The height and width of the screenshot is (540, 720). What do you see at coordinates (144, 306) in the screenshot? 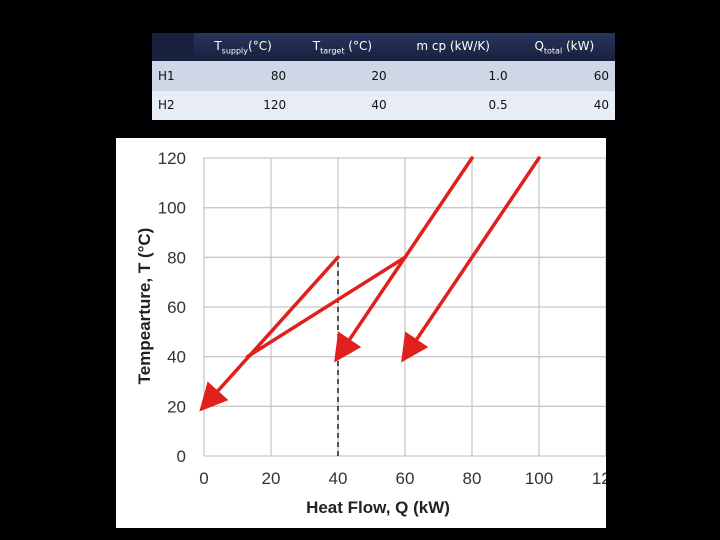
I see `y-axis-title: Tempearture, T (°C)` at bounding box center [144, 306].